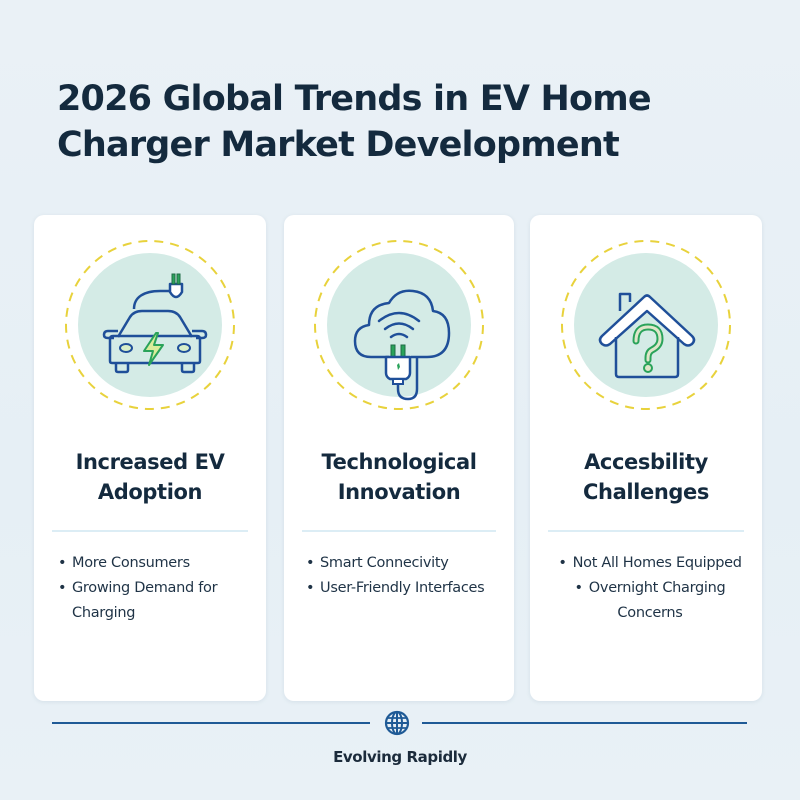 The height and width of the screenshot is (800, 800). Describe the element at coordinates (157, 601) in the screenshot. I see `bullet-item: Growing Demand for Charging` at that location.